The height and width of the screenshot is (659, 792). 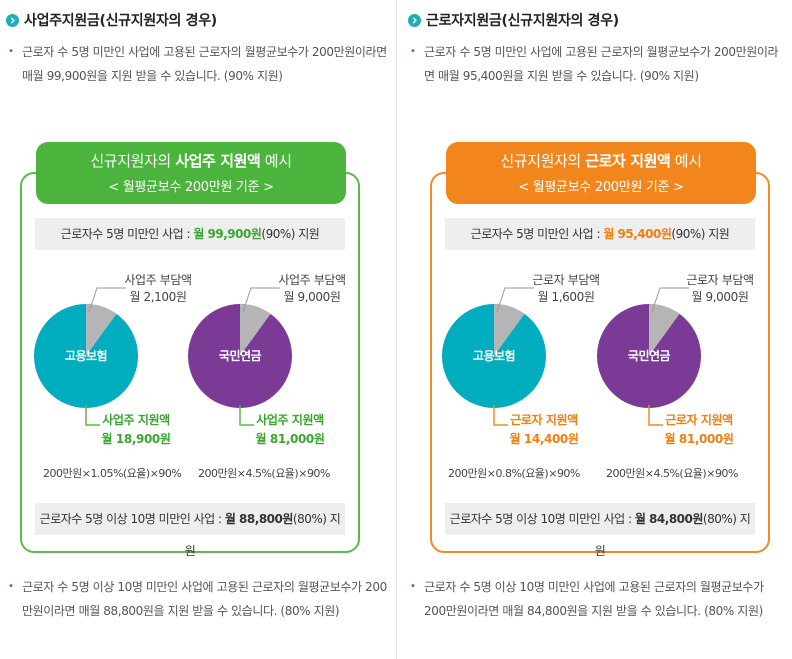 What do you see at coordinates (290, 429) in the screenshot?
I see `support-note: 사업주 지원액 월 81,000원` at bounding box center [290, 429].